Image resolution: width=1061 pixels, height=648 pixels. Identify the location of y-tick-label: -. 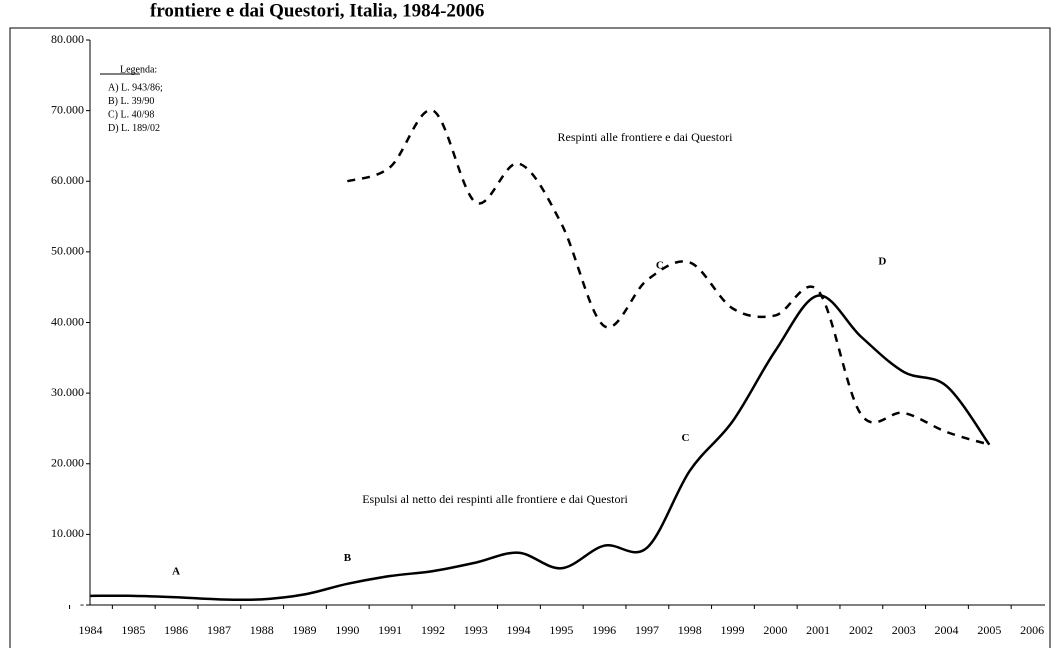
(82, 604).